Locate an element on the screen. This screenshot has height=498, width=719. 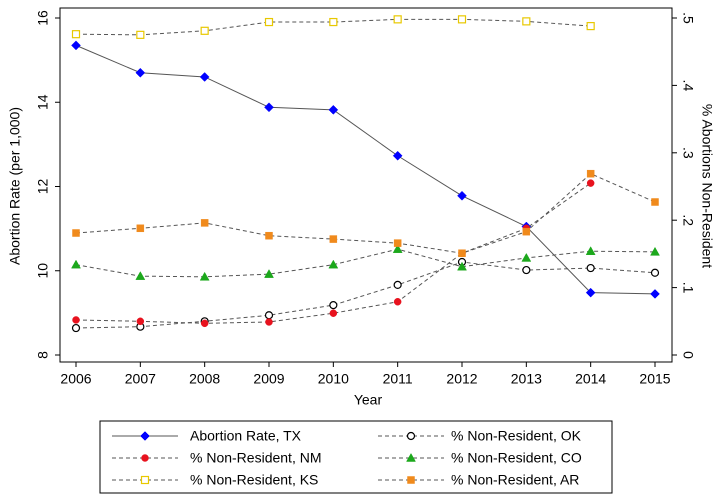
y-tick-label: 14 is located at coordinates (43, 102).